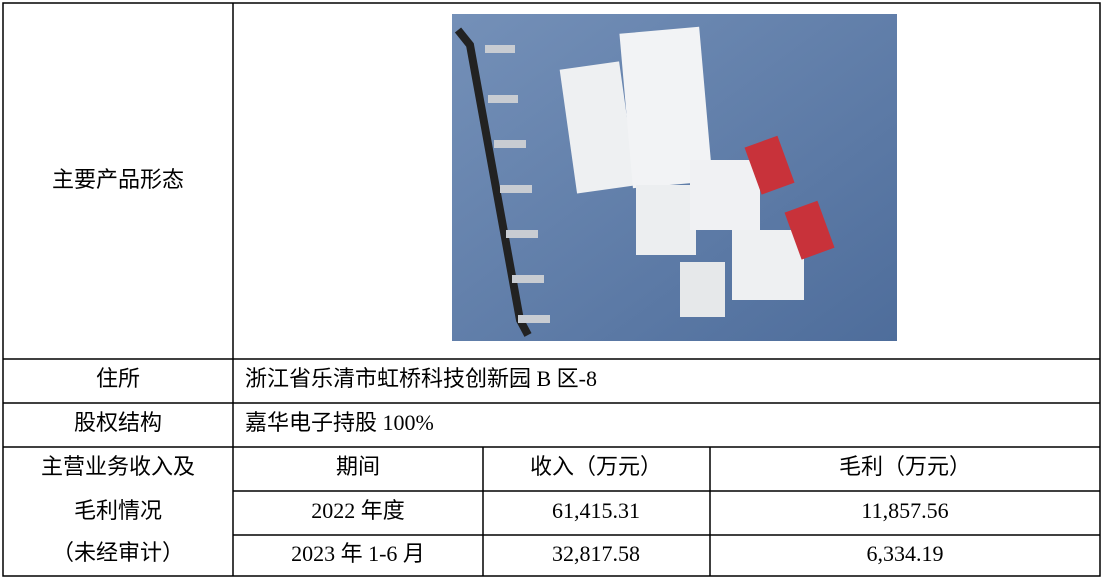  I want to click on row-value: 浙江省乐清市虹桥科技创新园 B 区-8, so click(421, 378).